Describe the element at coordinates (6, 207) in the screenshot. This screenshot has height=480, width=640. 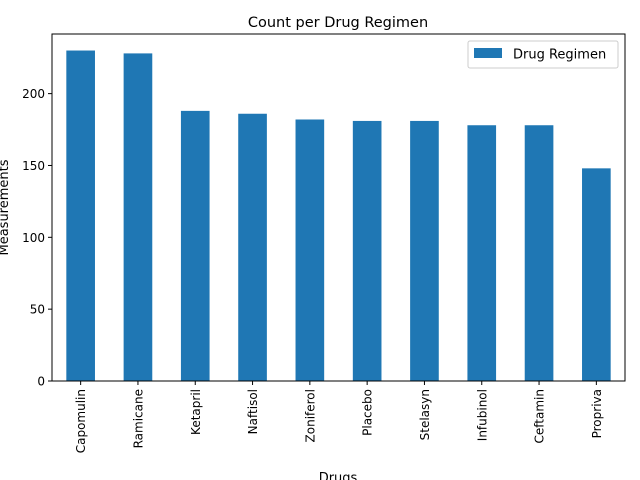
I see `y-axis-label: Measurements` at that location.